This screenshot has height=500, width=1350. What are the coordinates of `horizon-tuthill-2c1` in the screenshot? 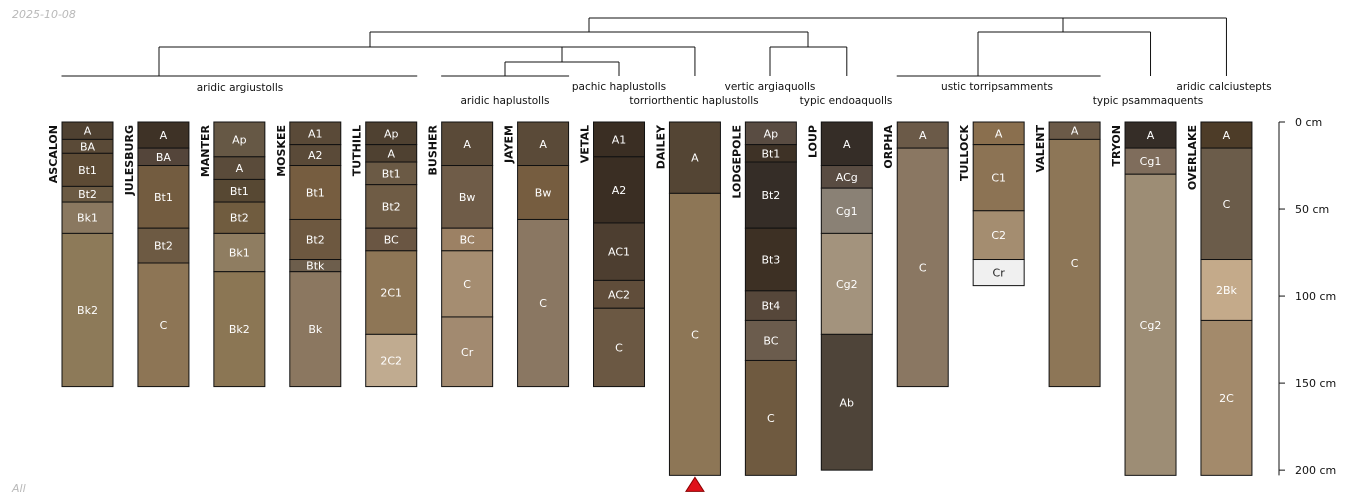 It's located at (391, 292).